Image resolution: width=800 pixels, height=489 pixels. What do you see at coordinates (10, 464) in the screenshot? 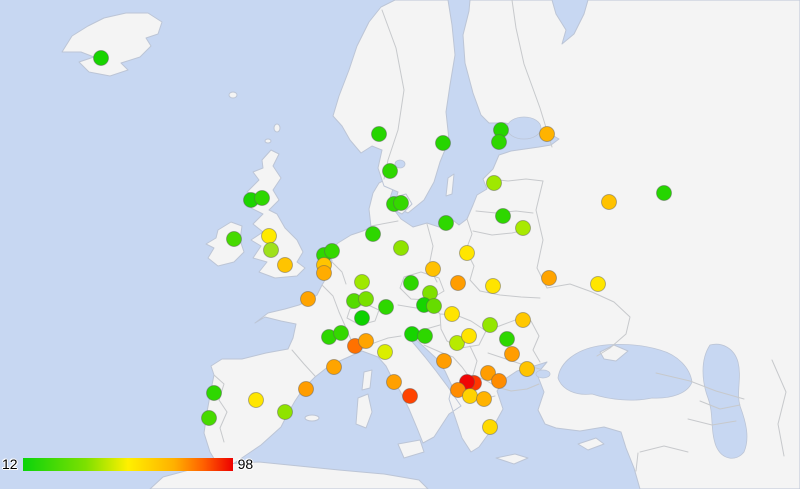
I see `legend-min-label: 12` at bounding box center [10, 464].